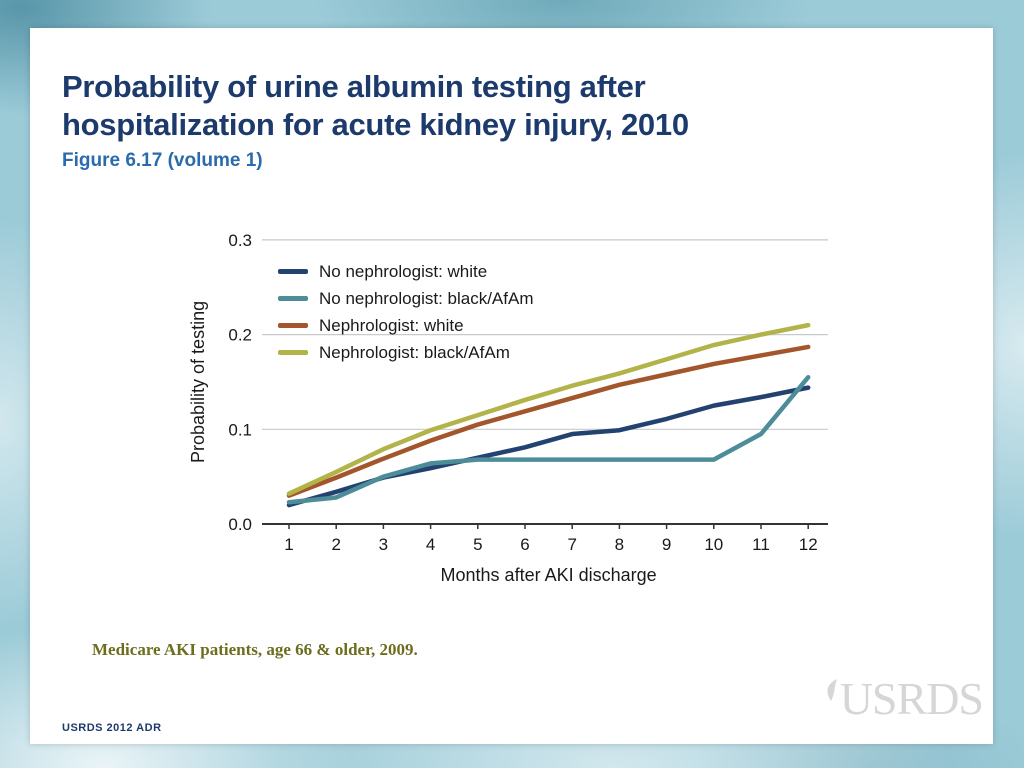 The width and height of the screenshot is (1024, 768). I want to click on usrds-watermark: USRDS, so click(904, 698).